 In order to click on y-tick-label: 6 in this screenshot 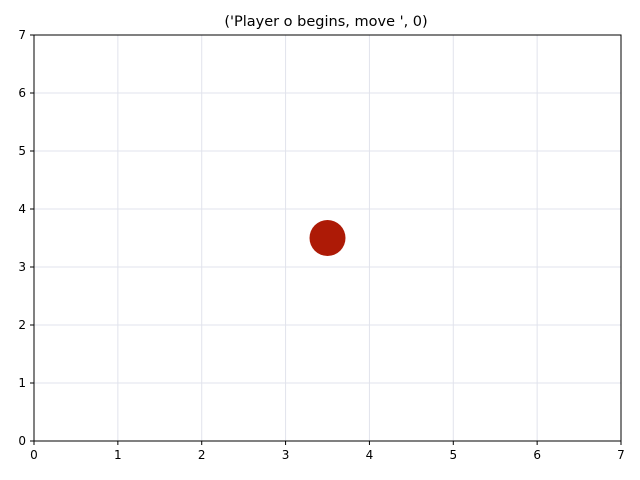, I will do `click(22, 93)`.